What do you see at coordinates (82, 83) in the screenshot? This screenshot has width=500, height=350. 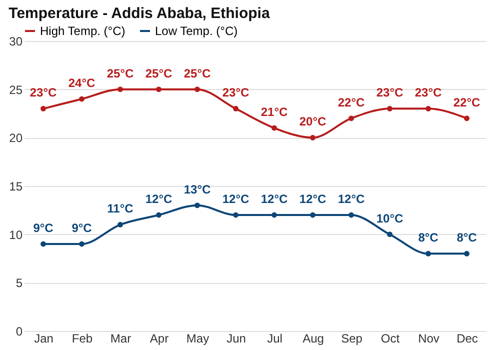 I see `data-label: 24°C` at bounding box center [82, 83].